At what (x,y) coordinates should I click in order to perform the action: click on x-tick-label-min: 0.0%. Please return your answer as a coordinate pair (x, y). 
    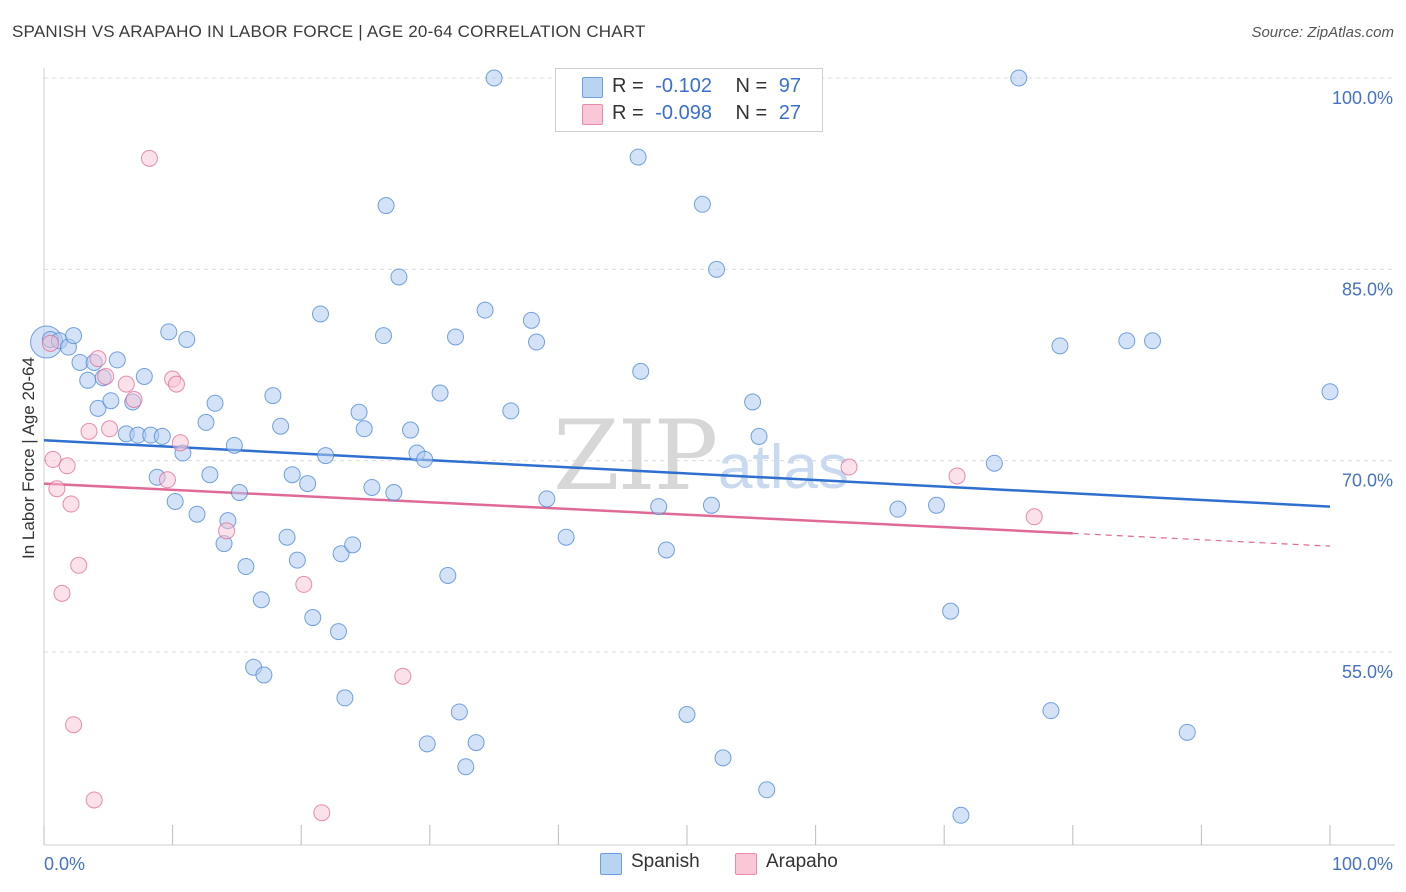
    Looking at the image, I should click on (64, 864).